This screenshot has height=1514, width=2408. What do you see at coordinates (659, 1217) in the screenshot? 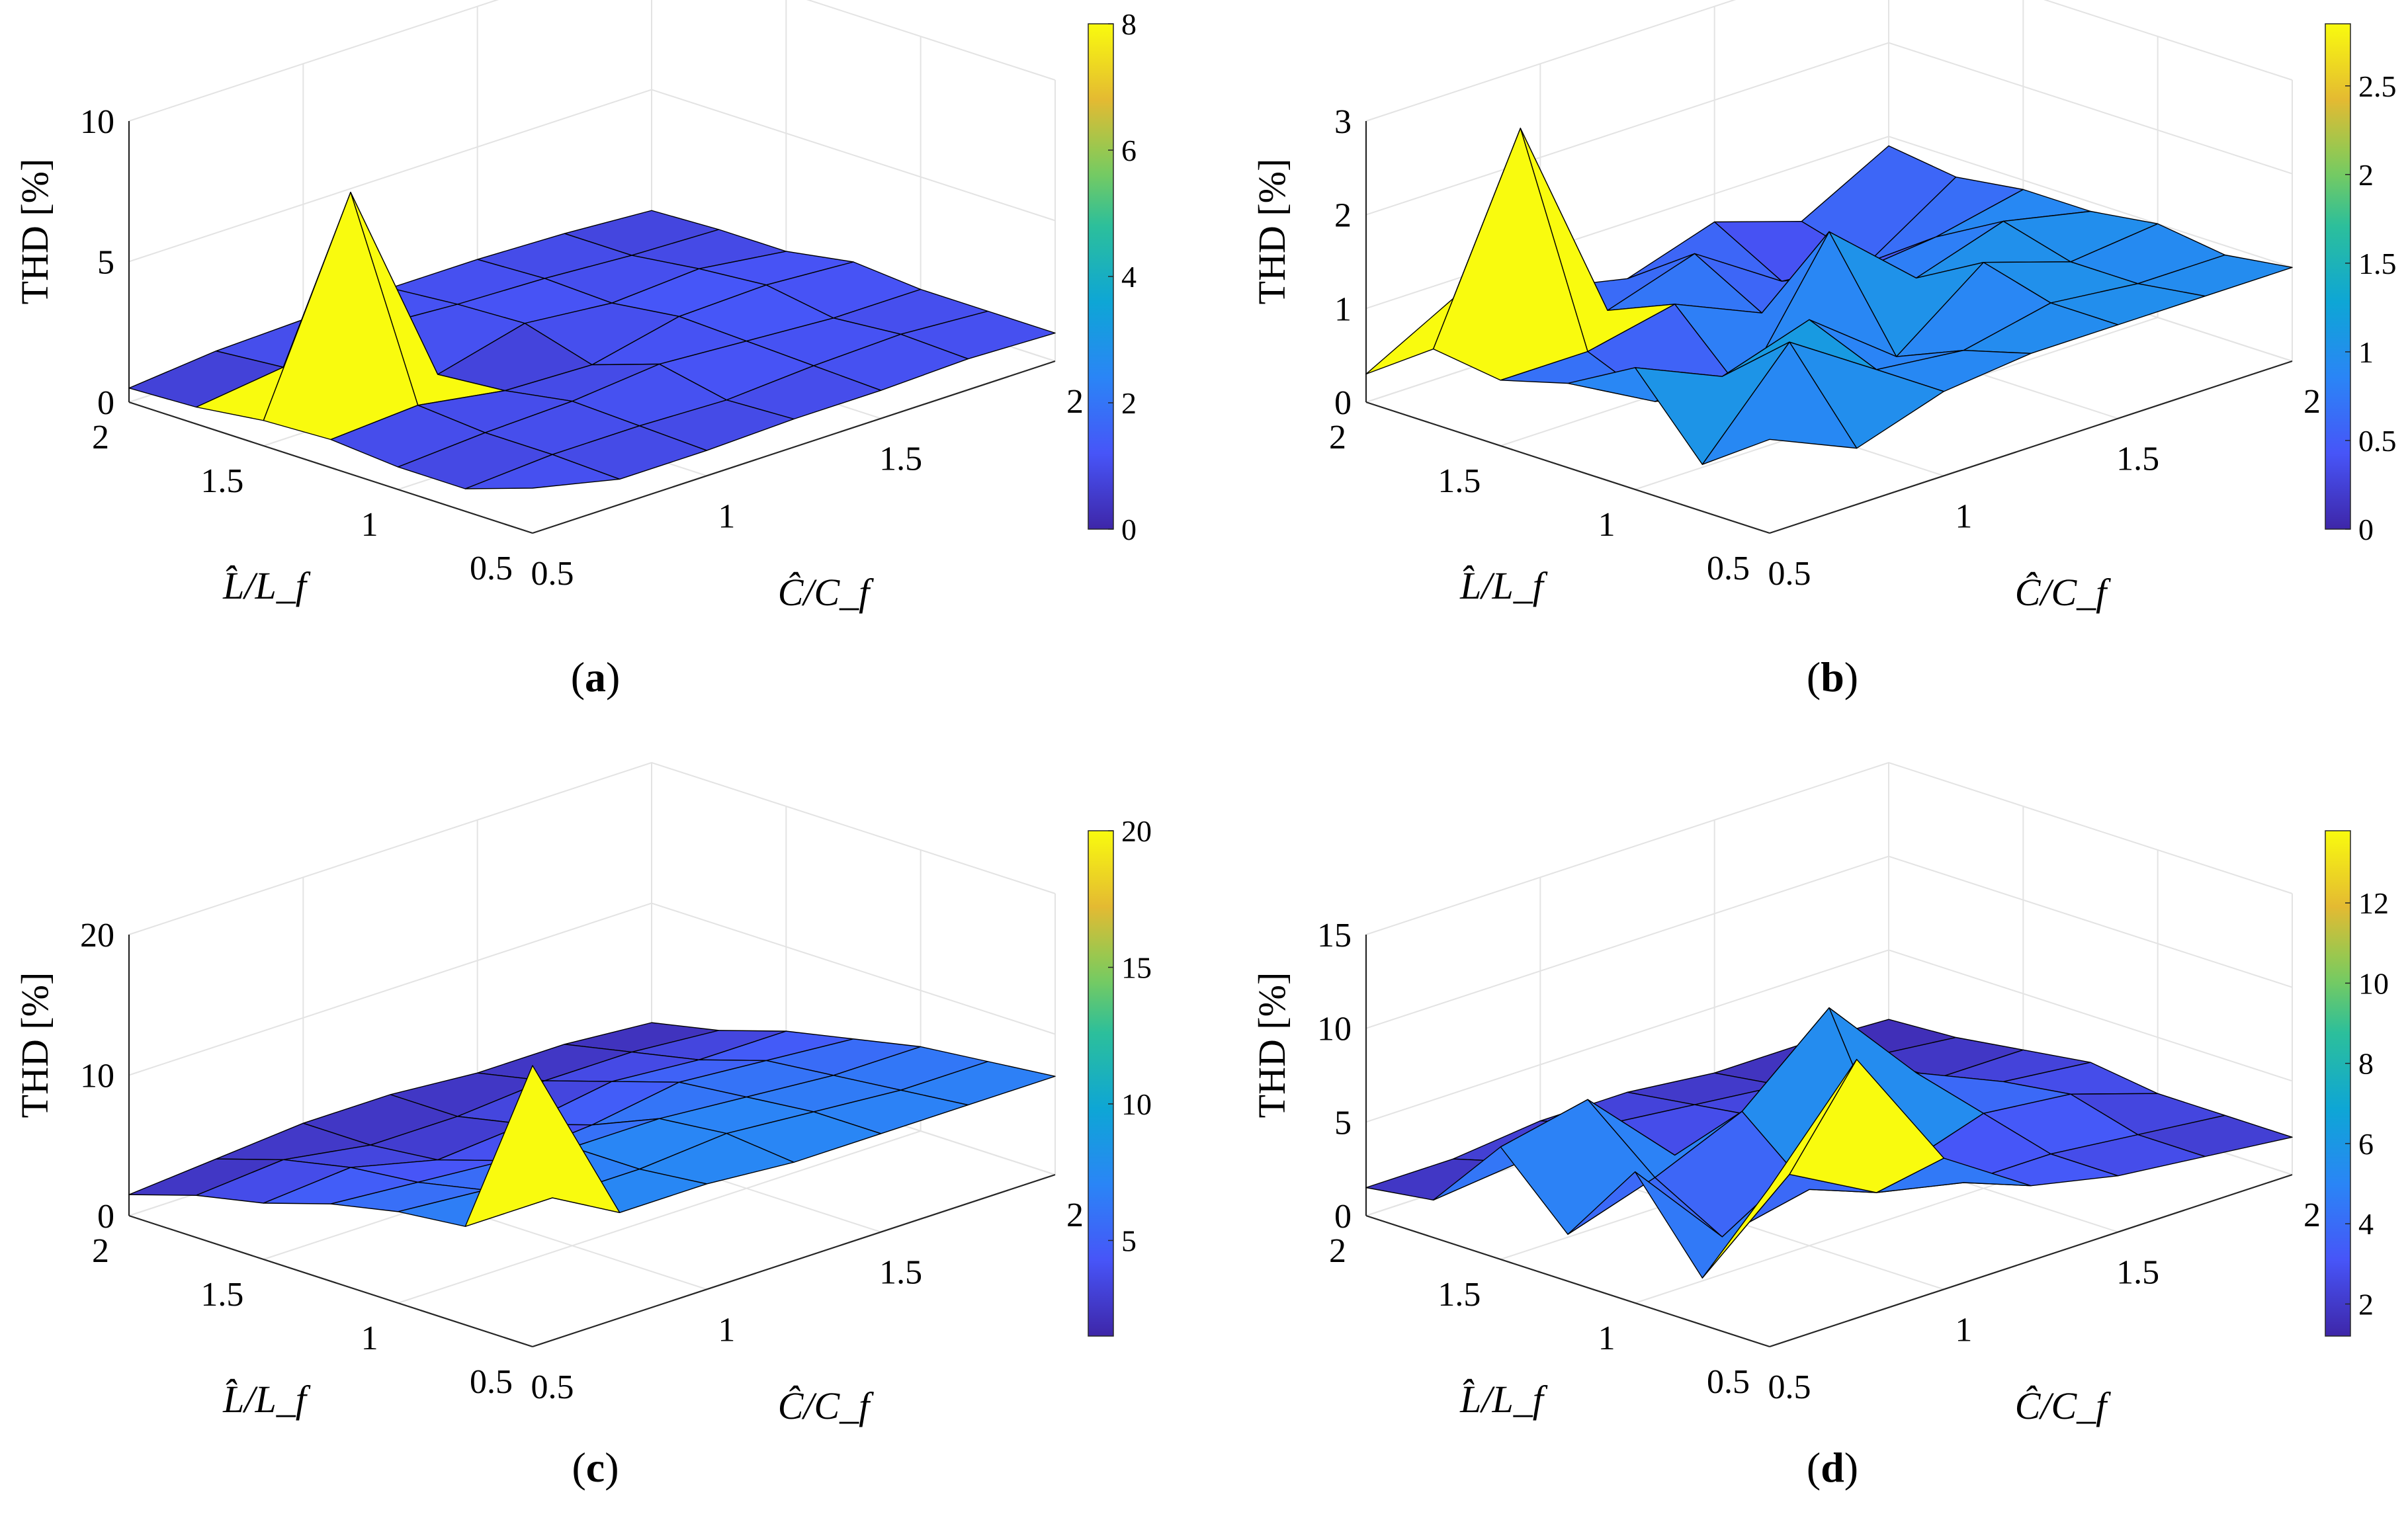
I see `l-gridline-floor` at bounding box center [659, 1217].